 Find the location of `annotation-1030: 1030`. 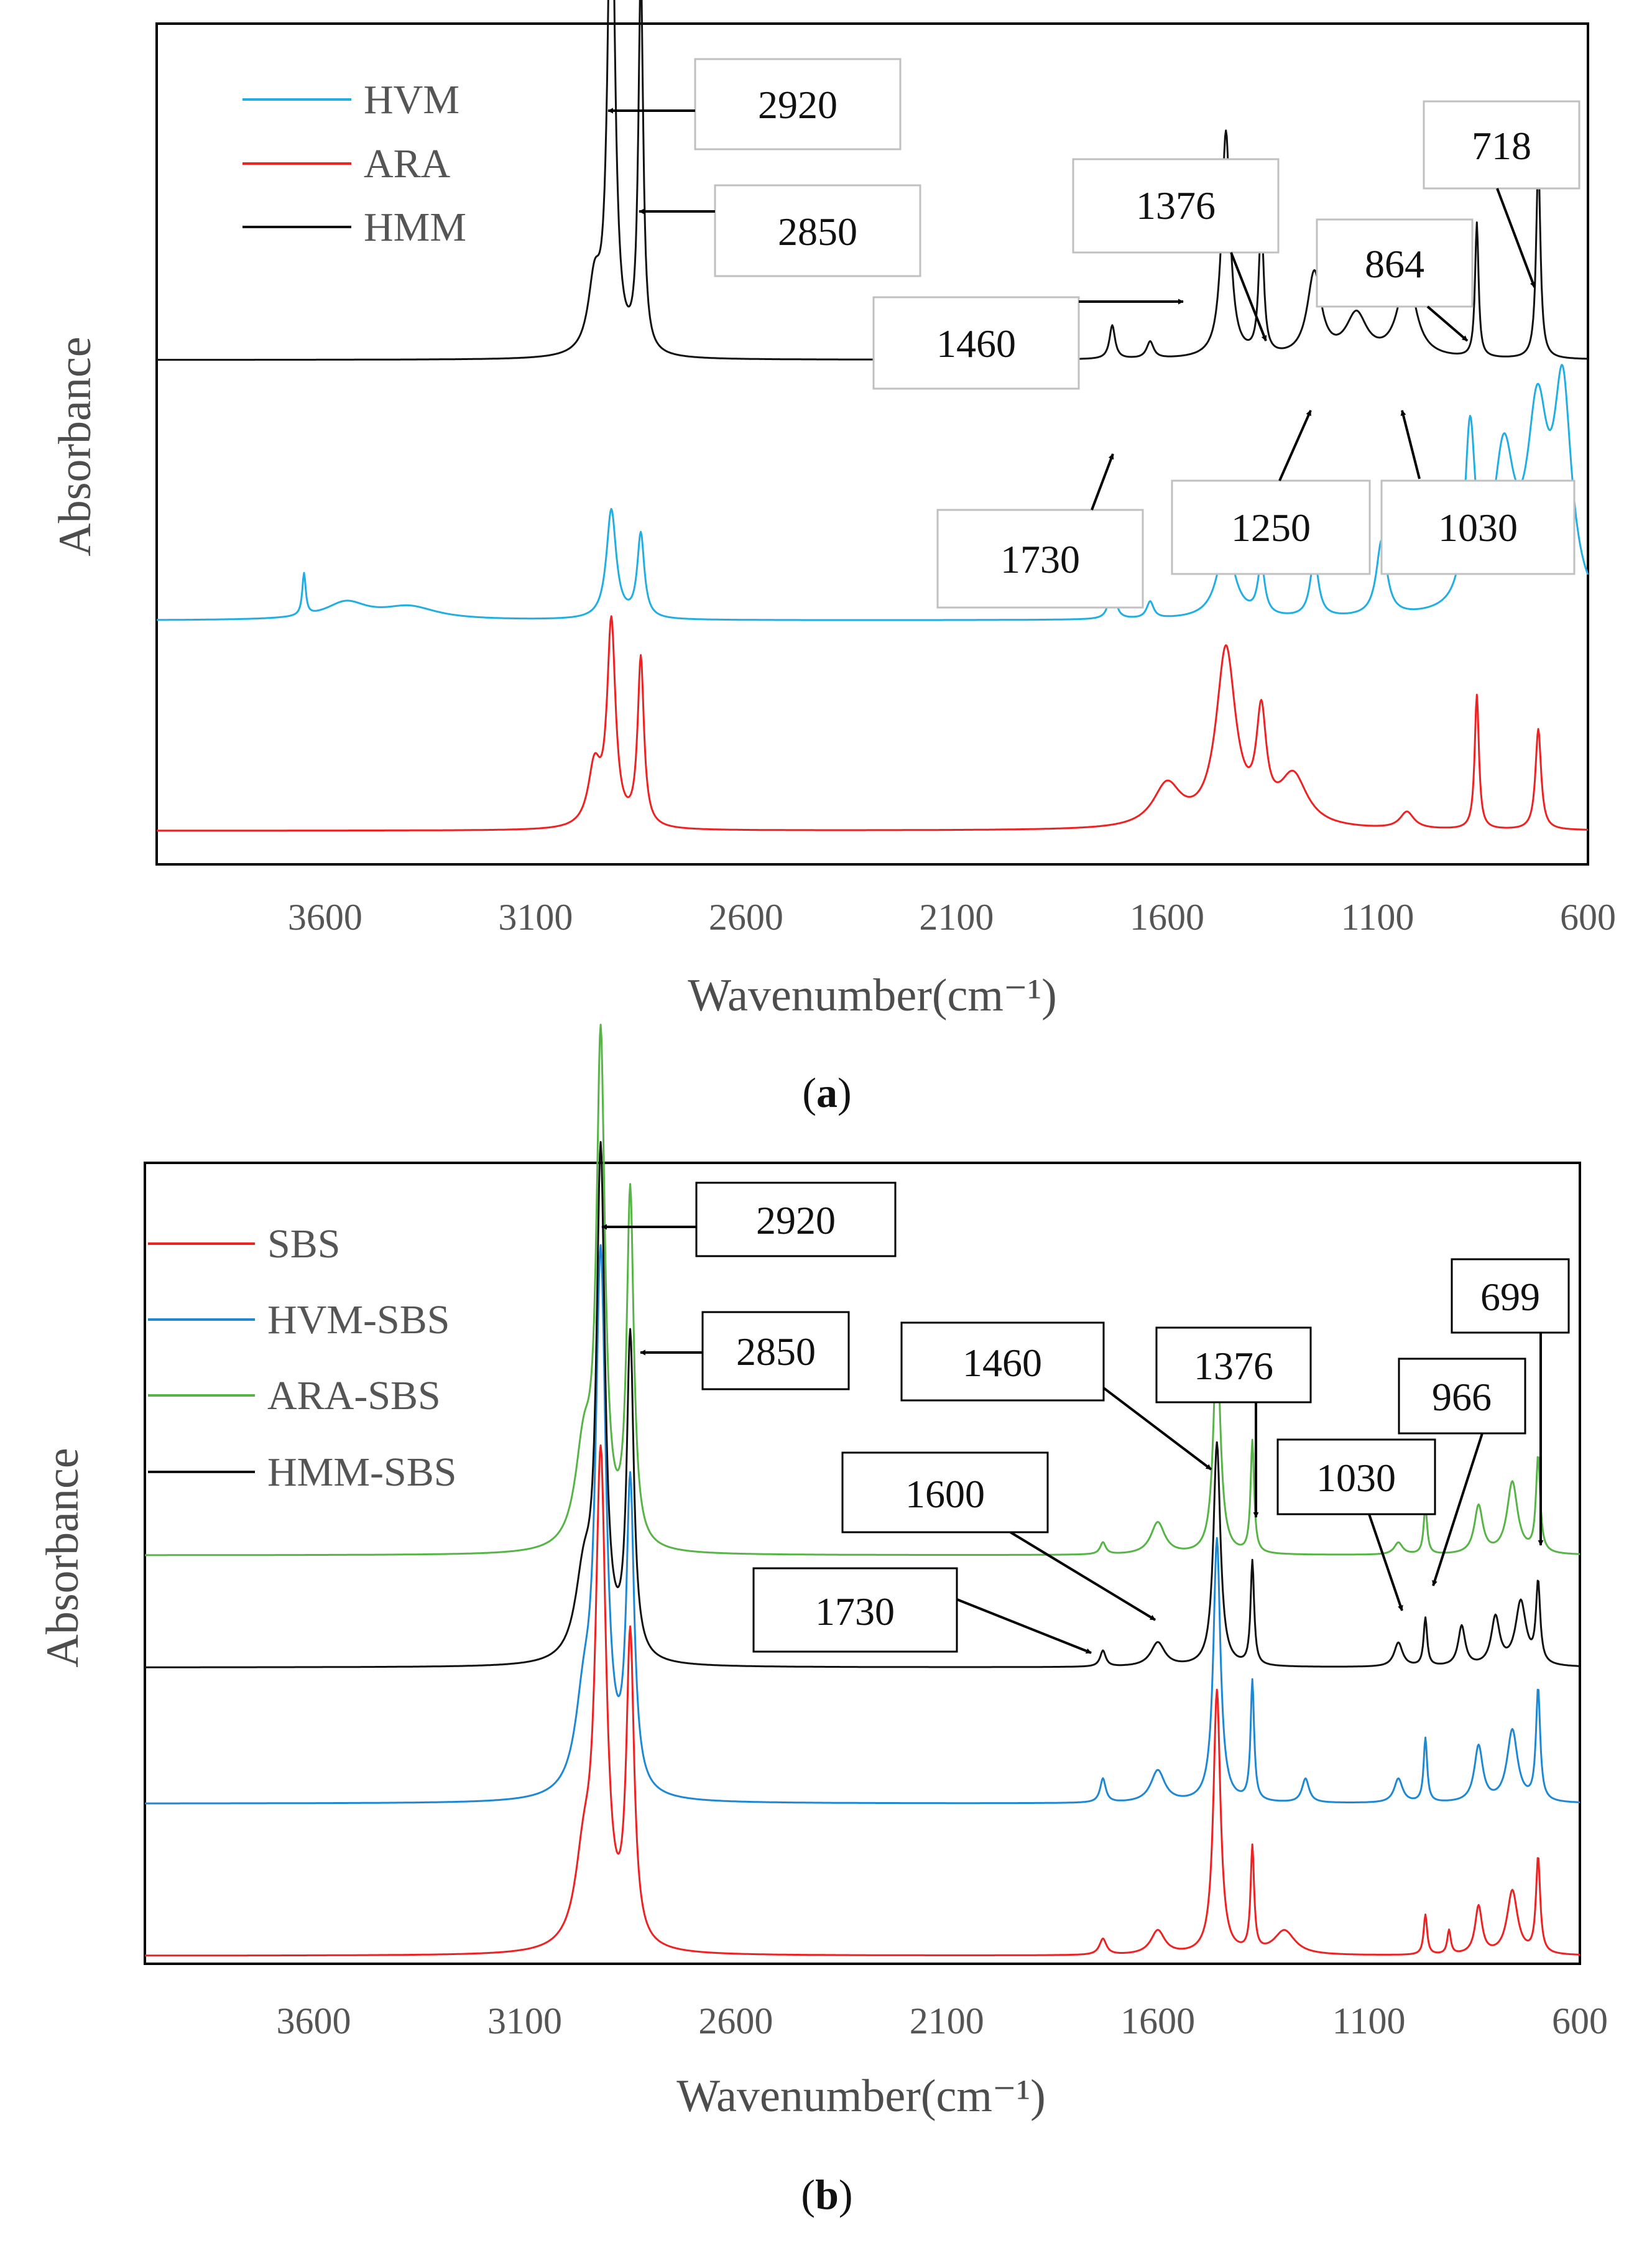

annotation-1030: 1030 is located at coordinates (1478, 492).